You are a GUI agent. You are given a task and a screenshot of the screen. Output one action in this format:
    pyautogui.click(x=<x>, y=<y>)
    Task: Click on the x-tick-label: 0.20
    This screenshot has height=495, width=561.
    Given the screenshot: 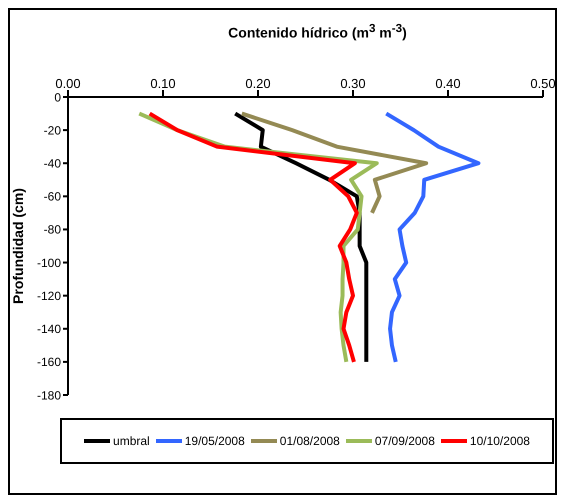 What is the action you would take?
    pyautogui.click(x=258, y=83)
    